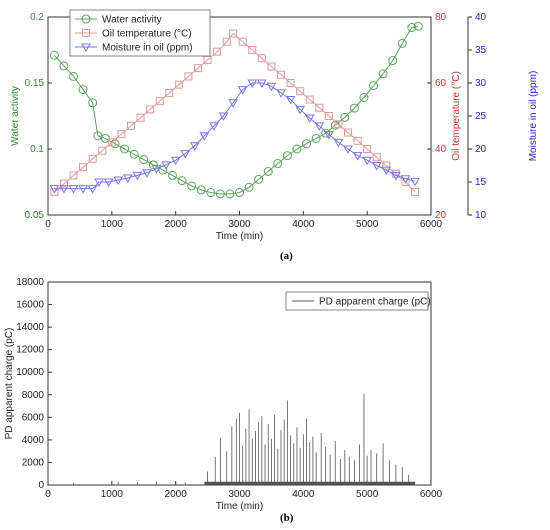 The height and width of the screenshot is (530, 550). Describe the element at coordinates (176, 224) in the screenshot. I see `x-tick-label-a: 2000` at that location.